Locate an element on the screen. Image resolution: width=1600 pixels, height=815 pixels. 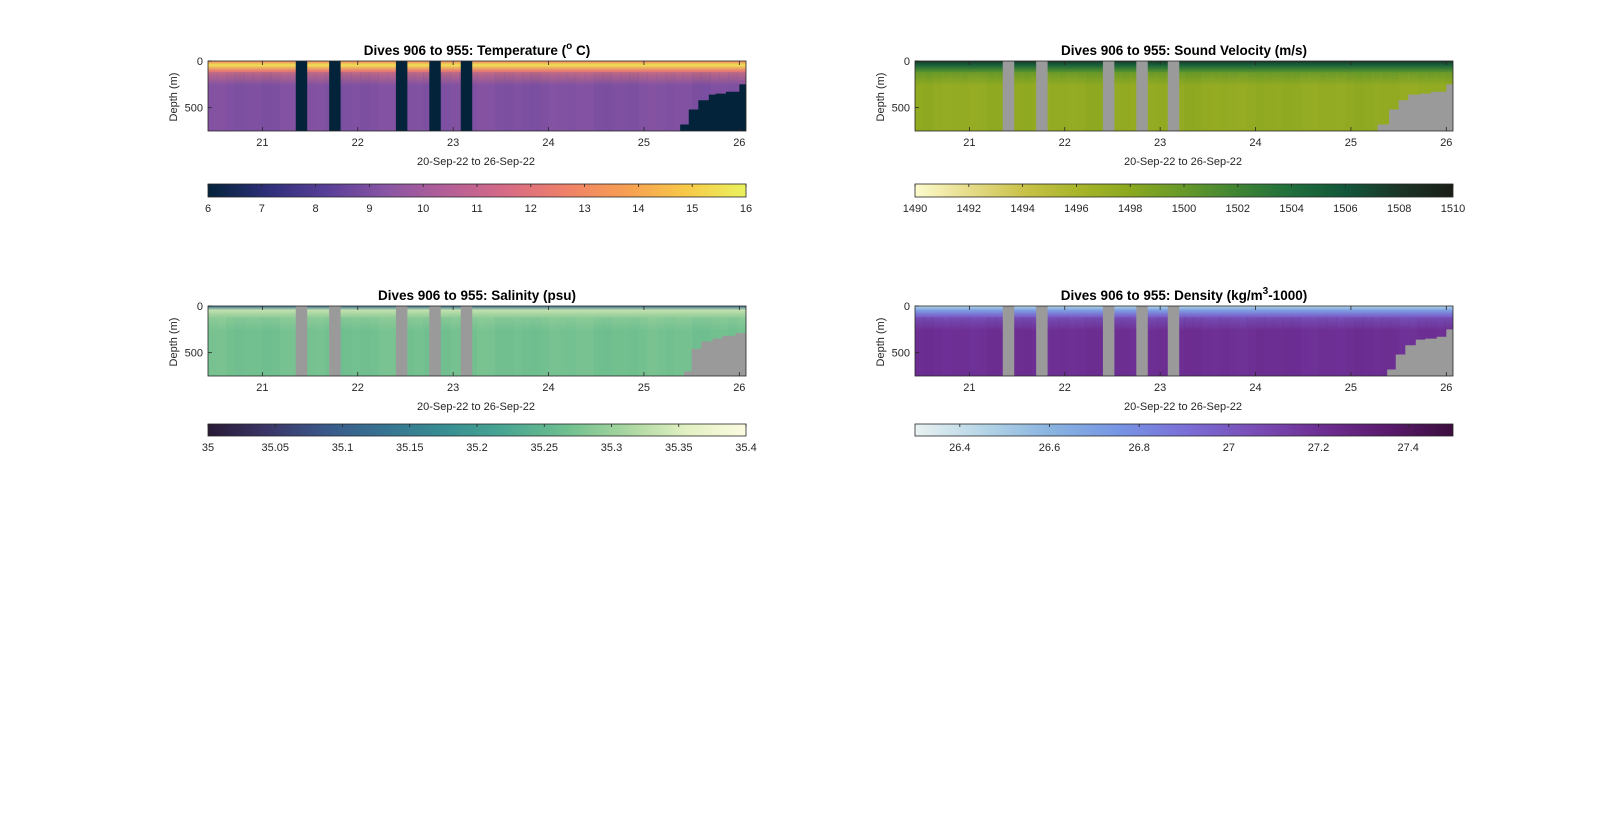
colorbar-tick-label: 12 is located at coordinates (531, 209).